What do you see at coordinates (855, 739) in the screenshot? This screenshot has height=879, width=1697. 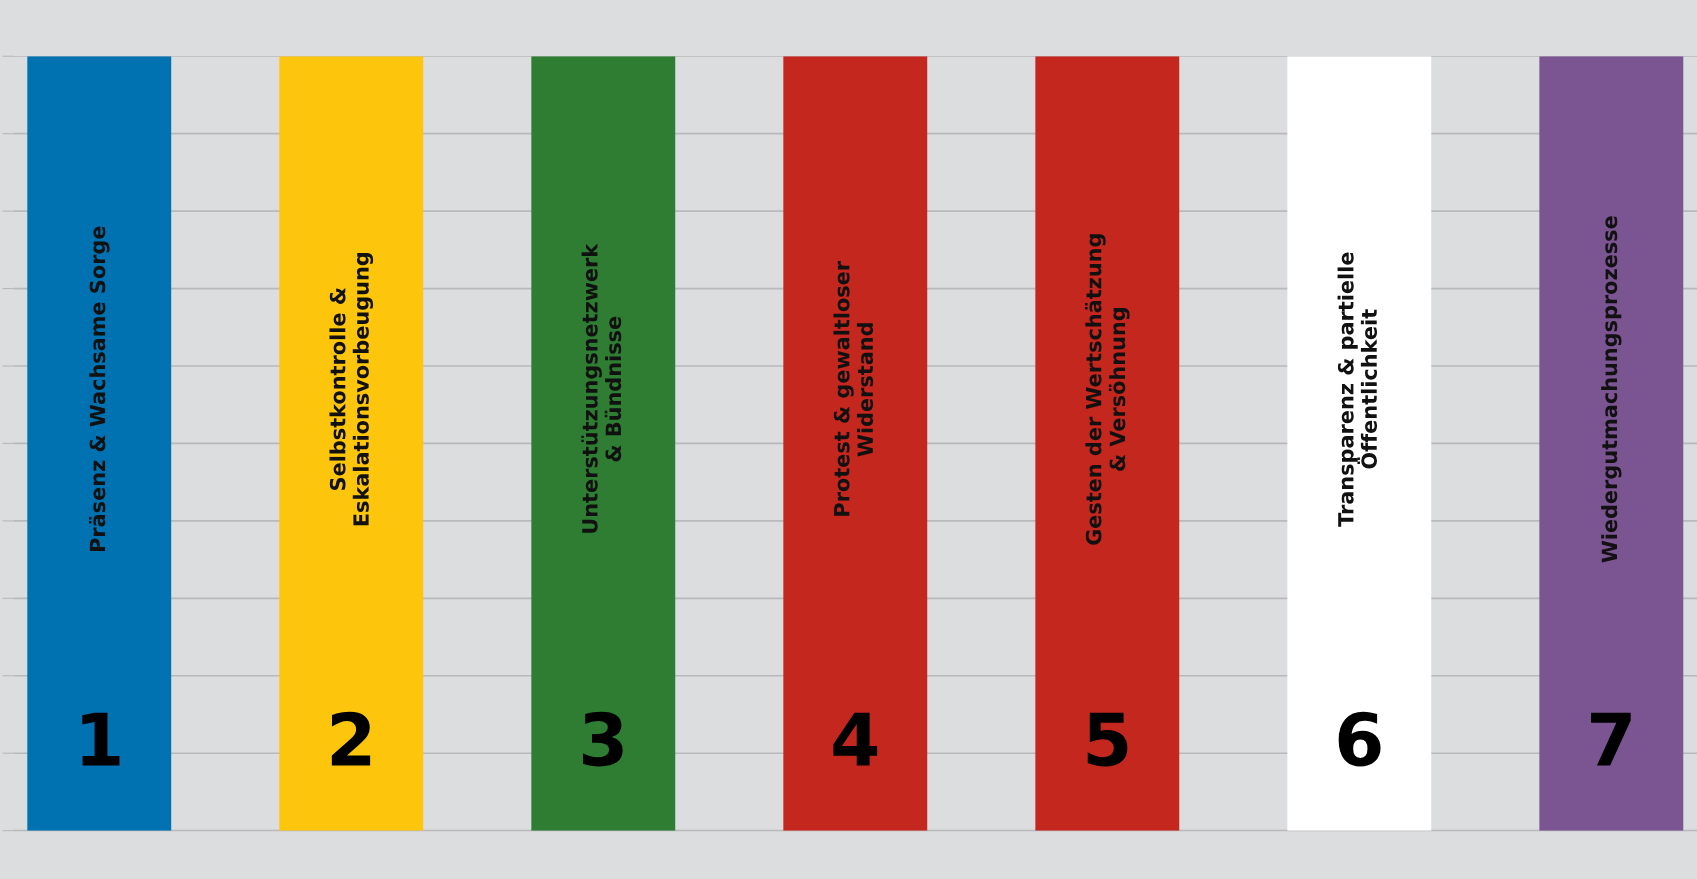 I see `annotation: 4` at bounding box center [855, 739].